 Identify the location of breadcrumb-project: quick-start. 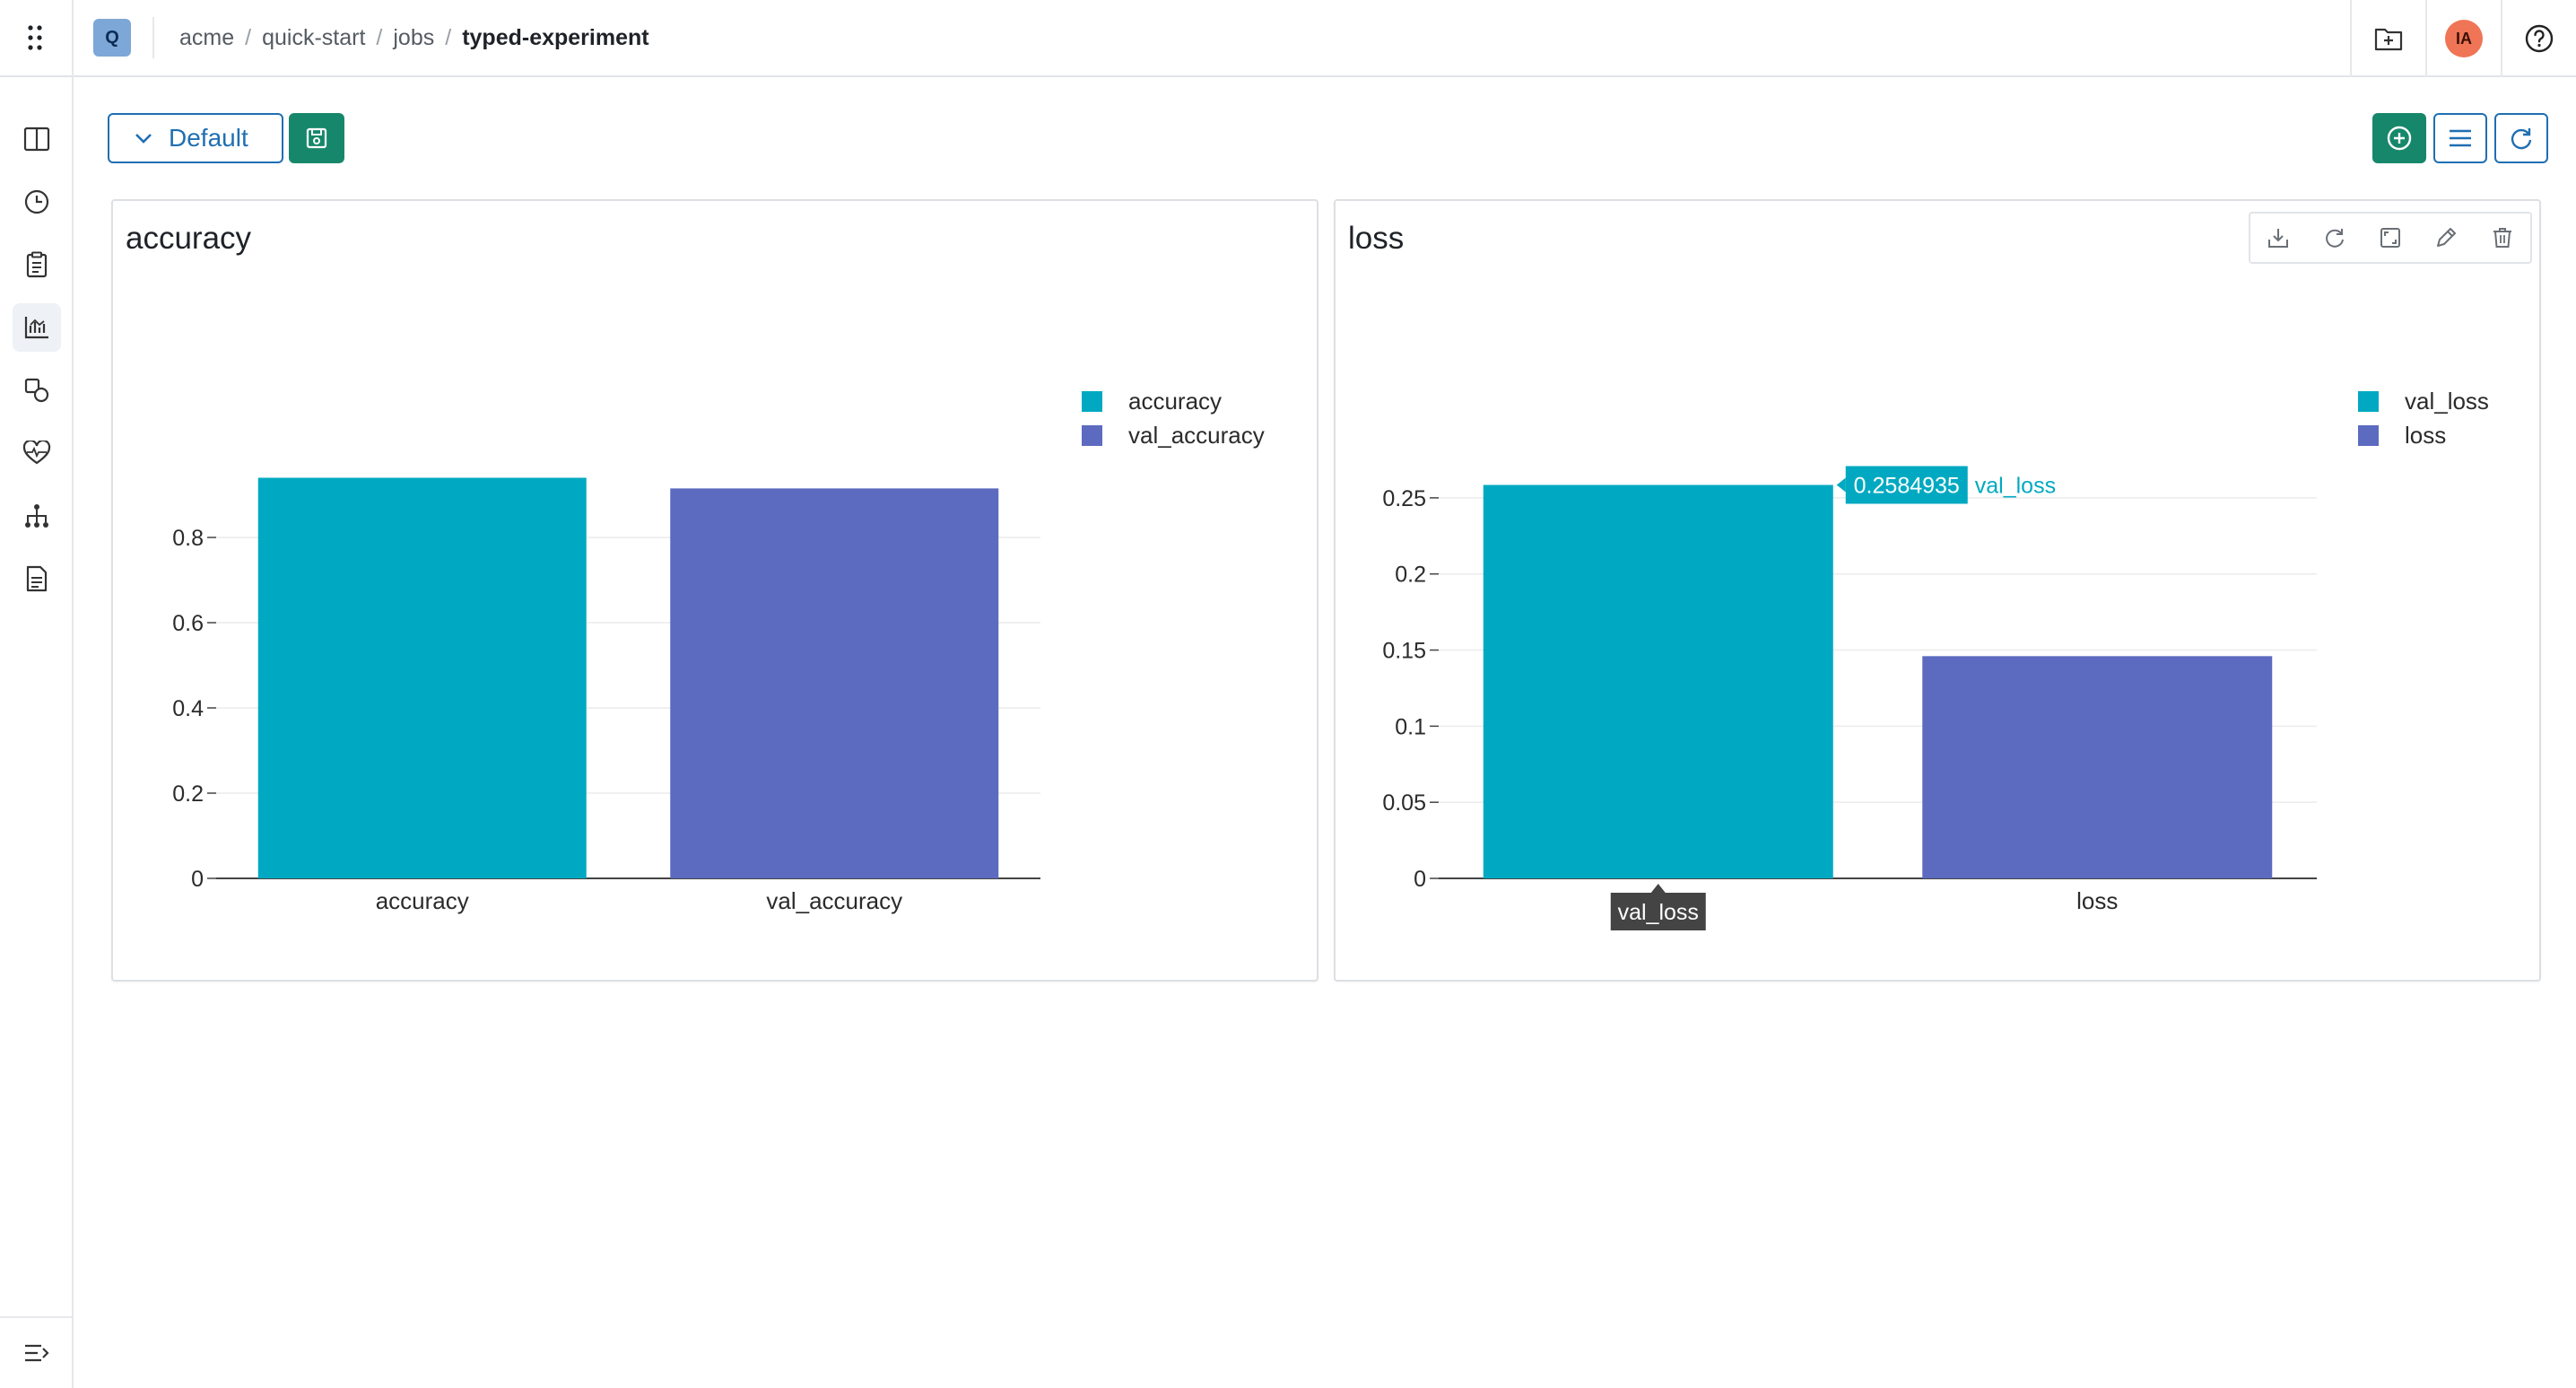
(314, 37).